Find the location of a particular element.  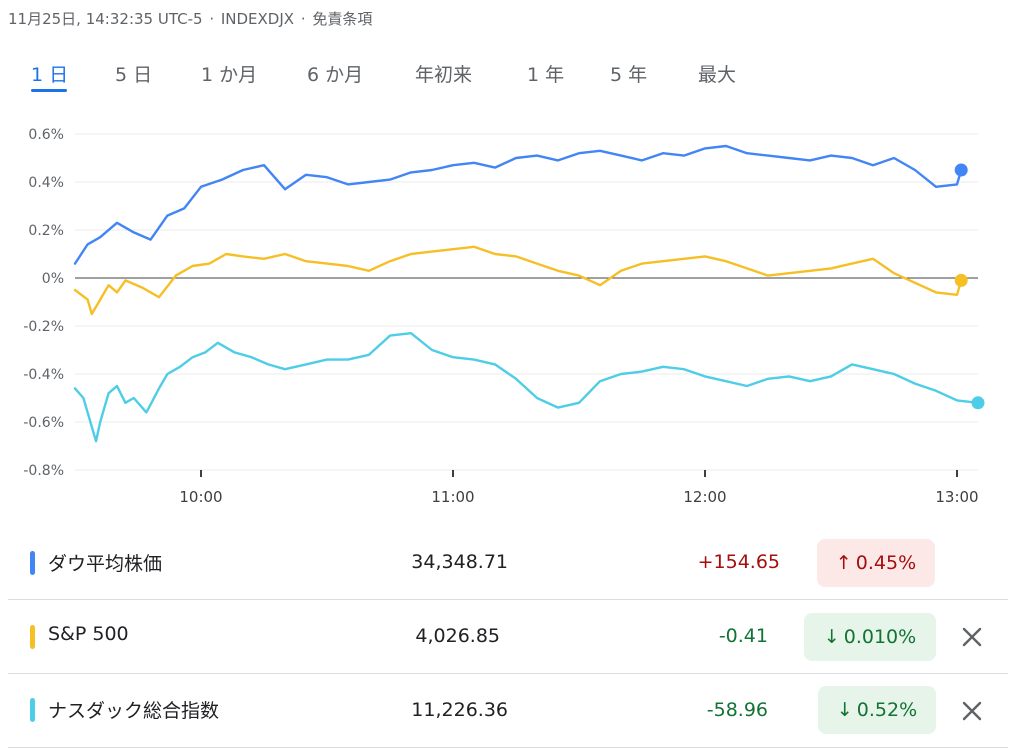

nasdaq-series-line is located at coordinates (526, 387).